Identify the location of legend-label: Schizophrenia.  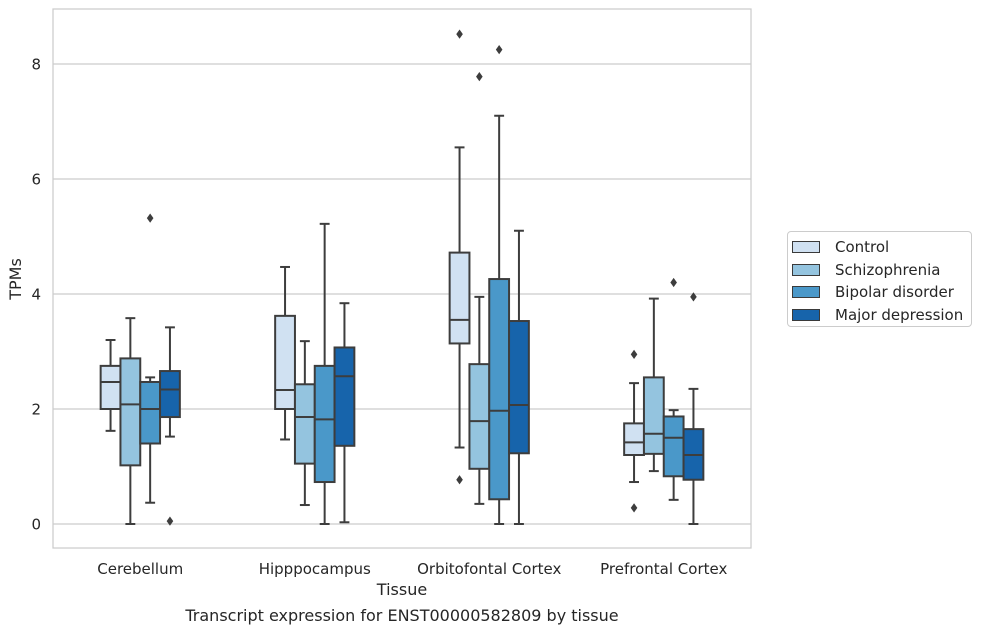
(888, 269).